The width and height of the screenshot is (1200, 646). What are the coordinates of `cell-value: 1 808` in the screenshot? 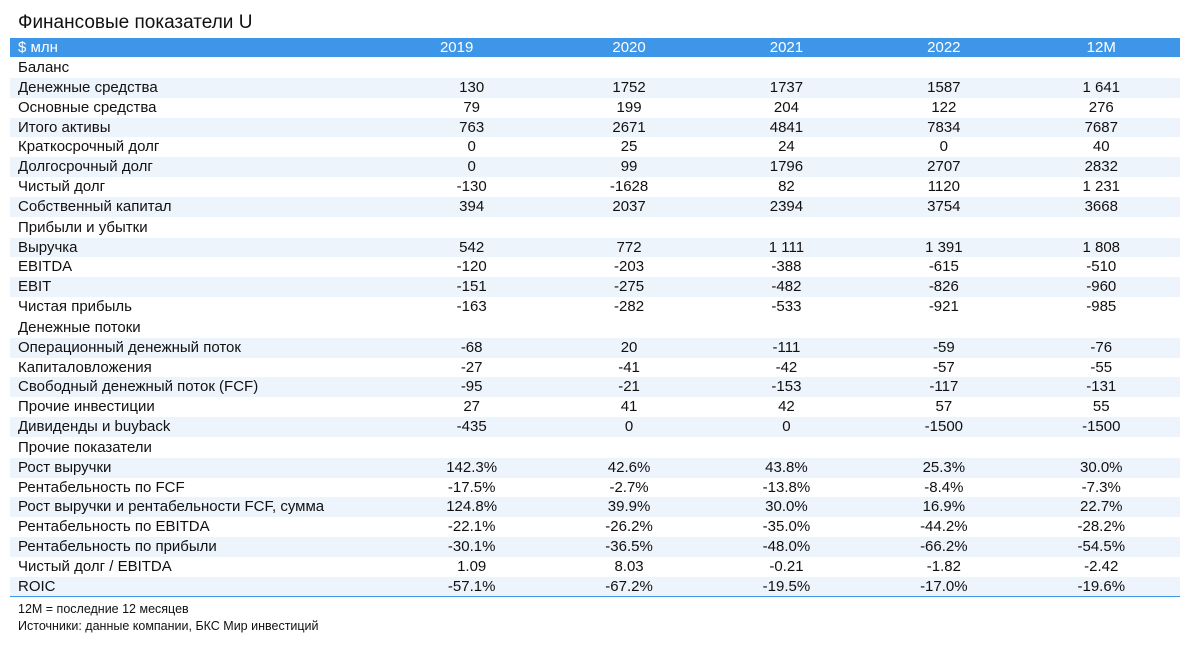 It's located at (1101, 247).